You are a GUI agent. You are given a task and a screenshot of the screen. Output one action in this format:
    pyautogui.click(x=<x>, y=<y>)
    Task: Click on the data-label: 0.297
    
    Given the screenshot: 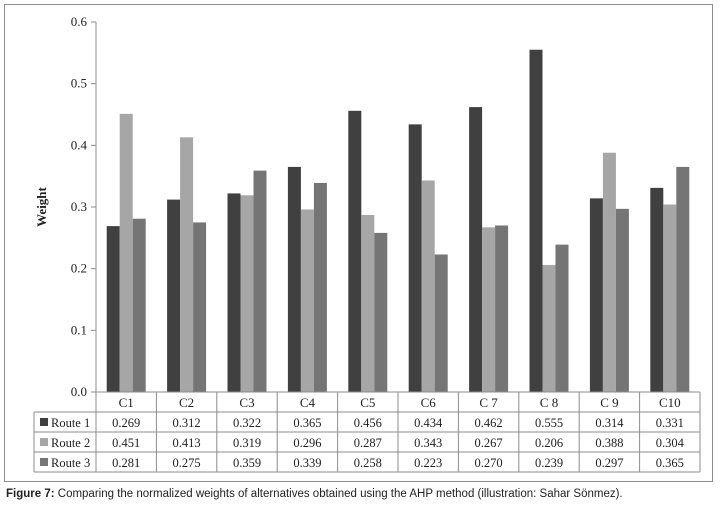 What is the action you would take?
    pyautogui.click(x=609, y=463)
    